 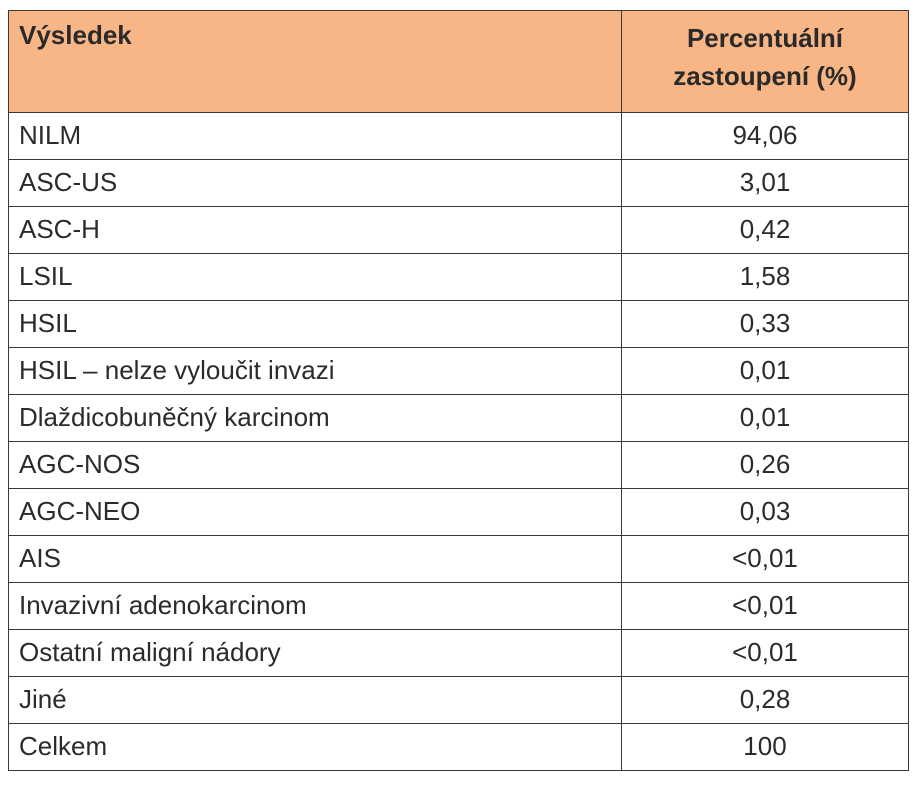 I want to click on result-cell-total: Celkem, so click(x=315, y=747).